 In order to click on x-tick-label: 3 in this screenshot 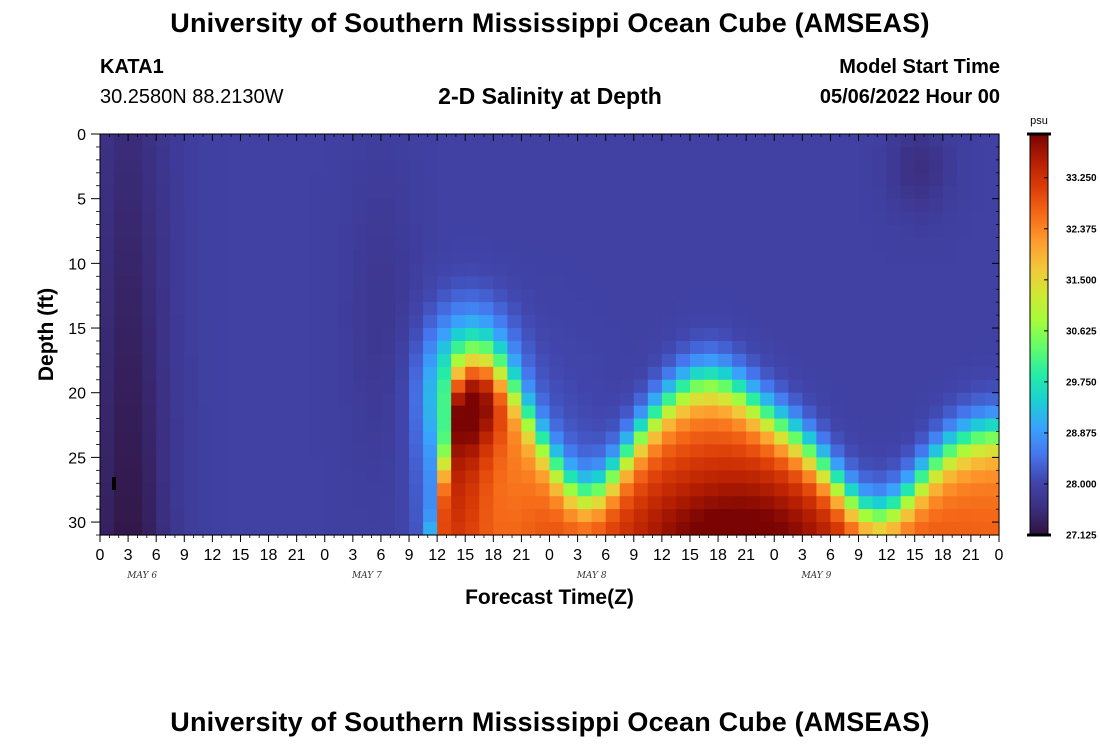, I will do `click(352, 555)`.